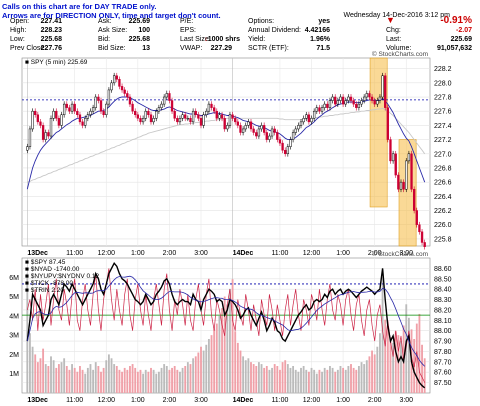 This screenshot has height=406, width=480. Describe the element at coordinates (74, 253) in the screenshot. I see `price-x-tick-label: 11:00` at that location.